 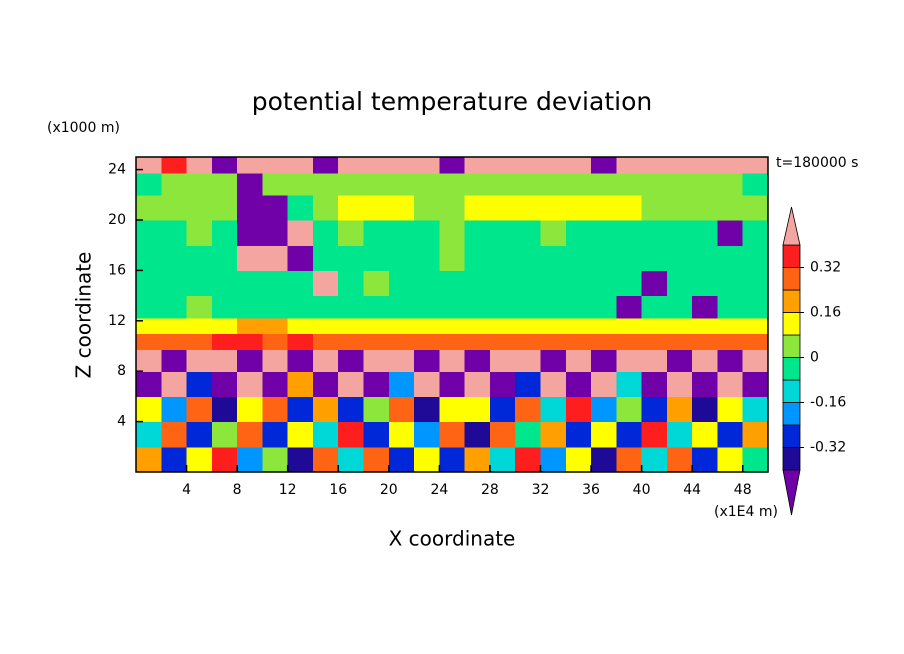 What do you see at coordinates (186, 490) in the screenshot?
I see `x-tick-label: 4` at bounding box center [186, 490].